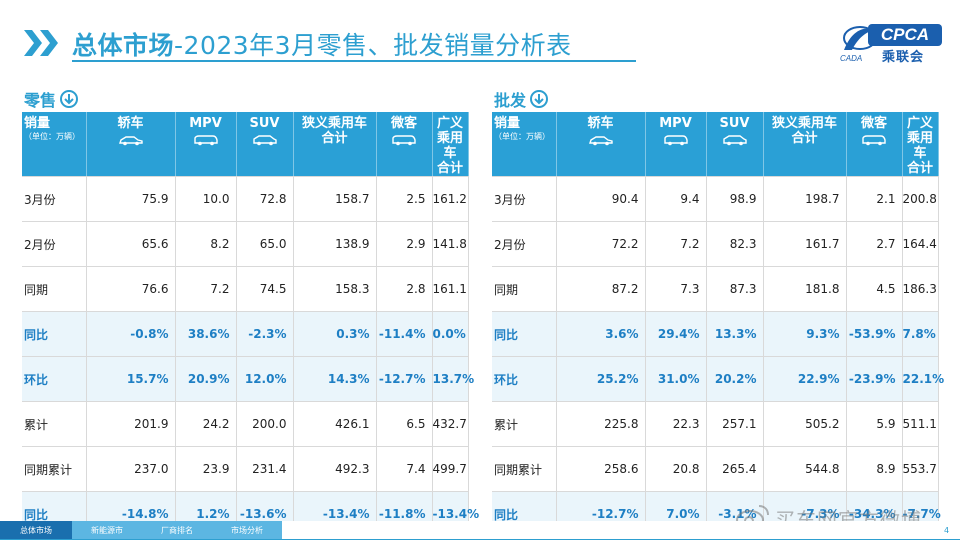 Image resolution: width=960 pixels, height=540 pixels. I want to click on row-label: 同期累计, so click(54, 469).